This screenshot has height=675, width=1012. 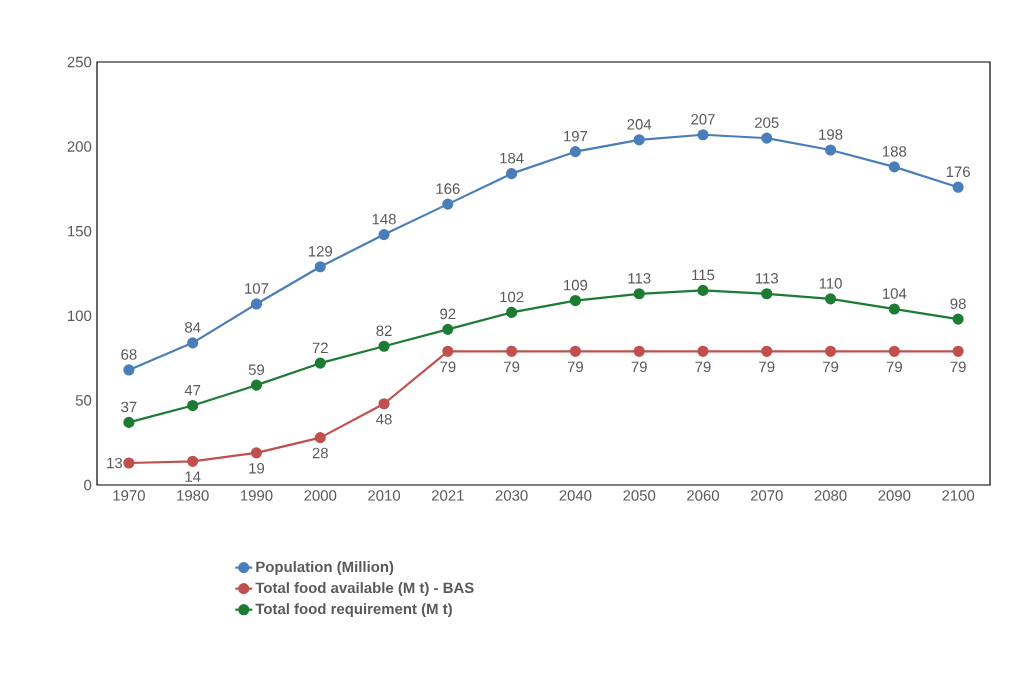 I want to click on data-label: 82, so click(x=384, y=331).